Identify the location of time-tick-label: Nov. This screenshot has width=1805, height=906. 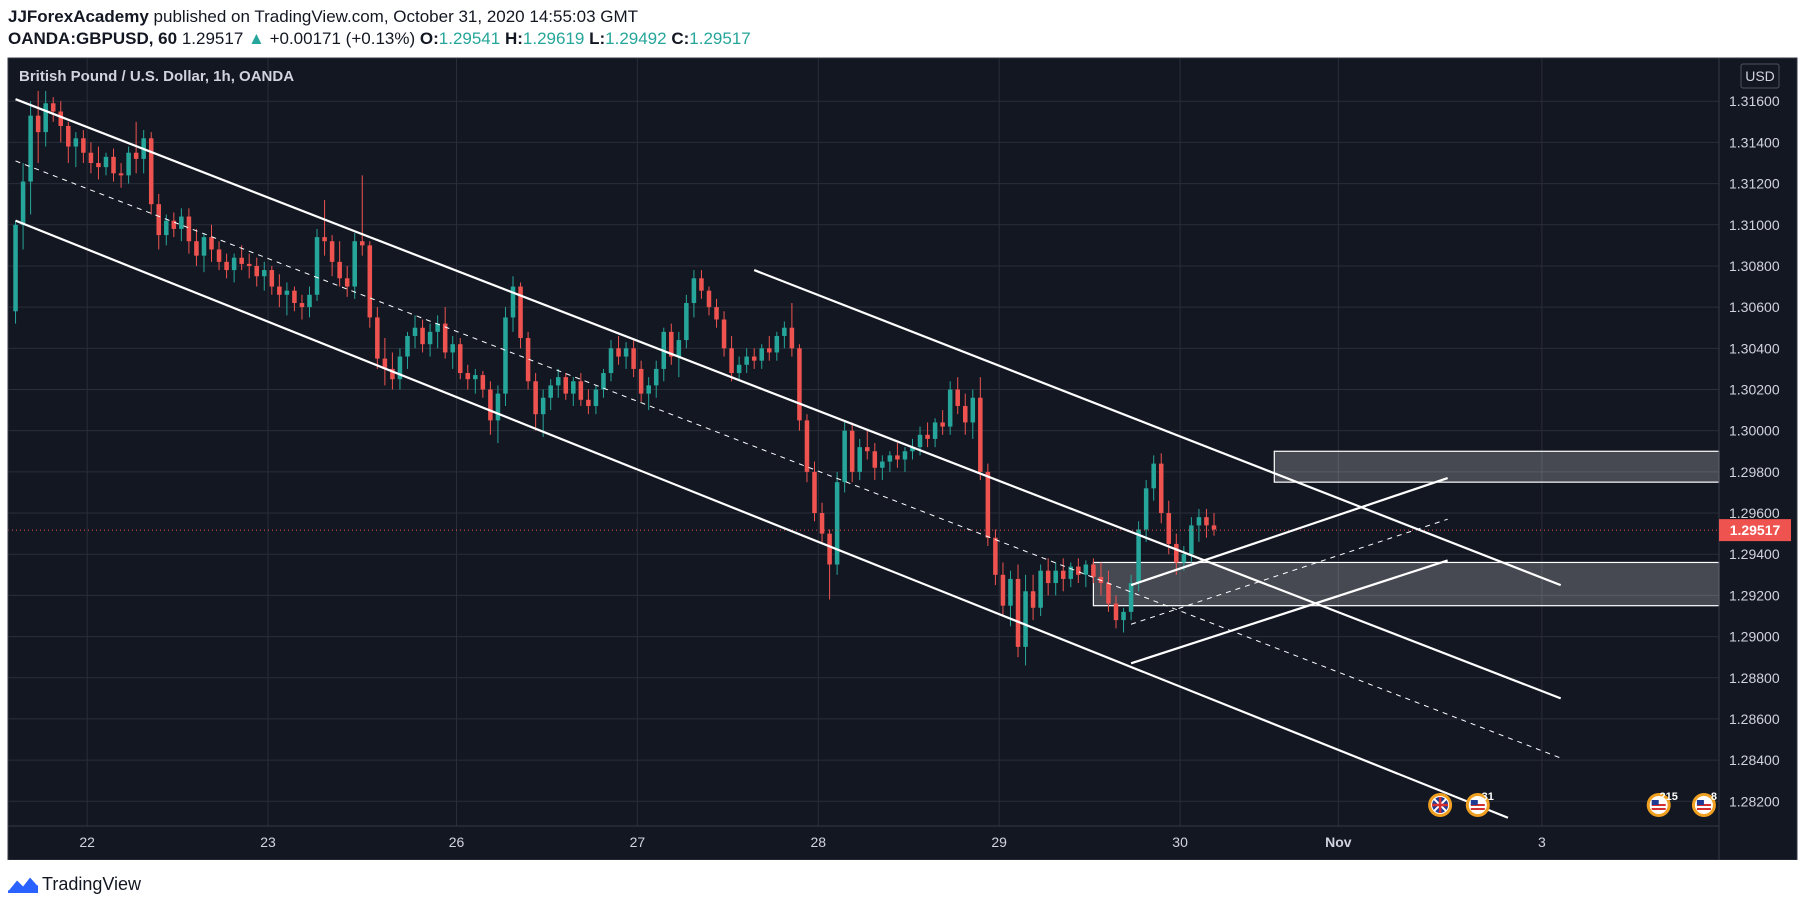
(1338, 842).